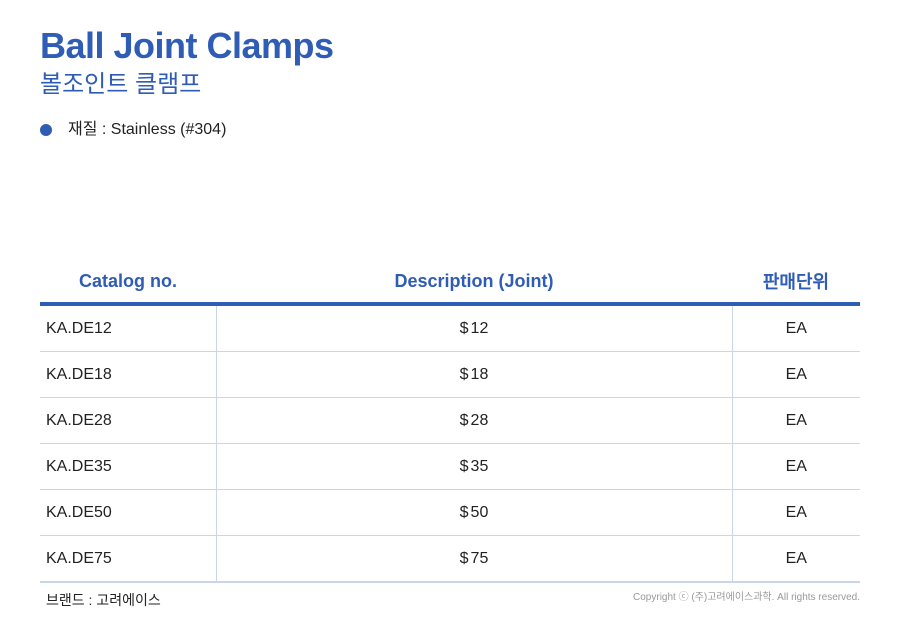 This screenshot has height=628, width=900. I want to click on table-row: KA.DE35 $35 EA, so click(450, 466).